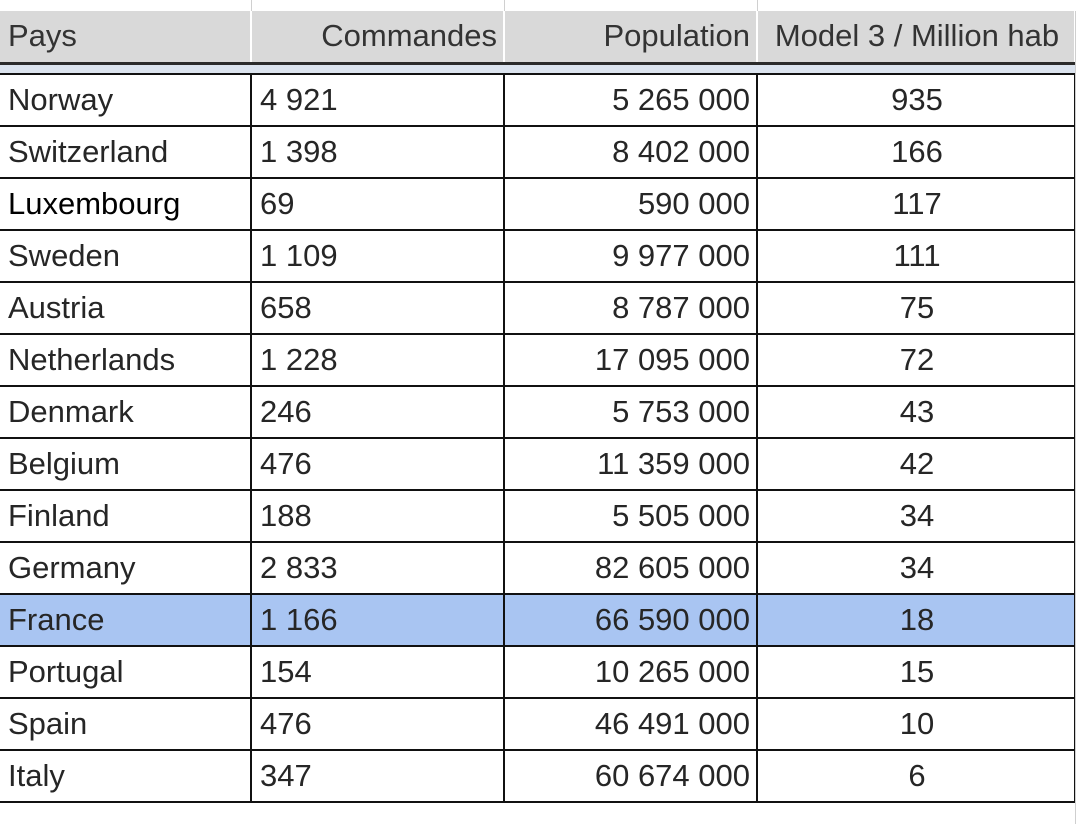 The image size is (1082, 824). I want to click on cell-country: Denmark, so click(126, 411).